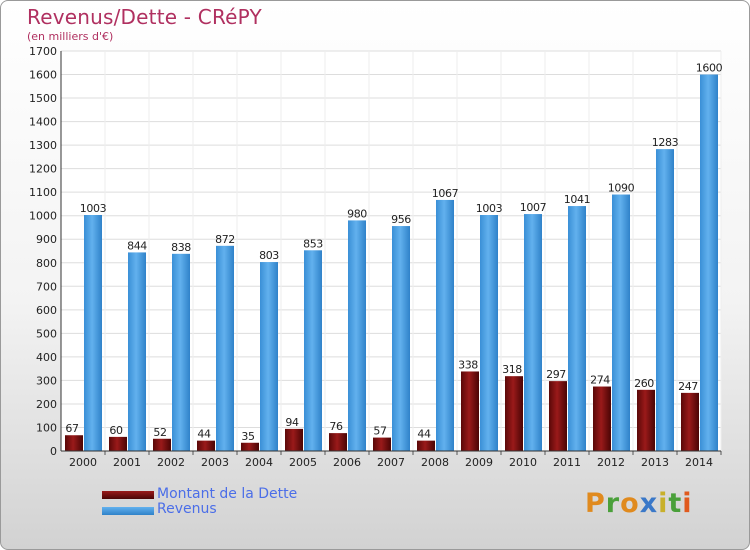 This screenshot has width=750, height=550. What do you see at coordinates (46, 333) in the screenshot?
I see `y-tick-label: 500` at bounding box center [46, 333].